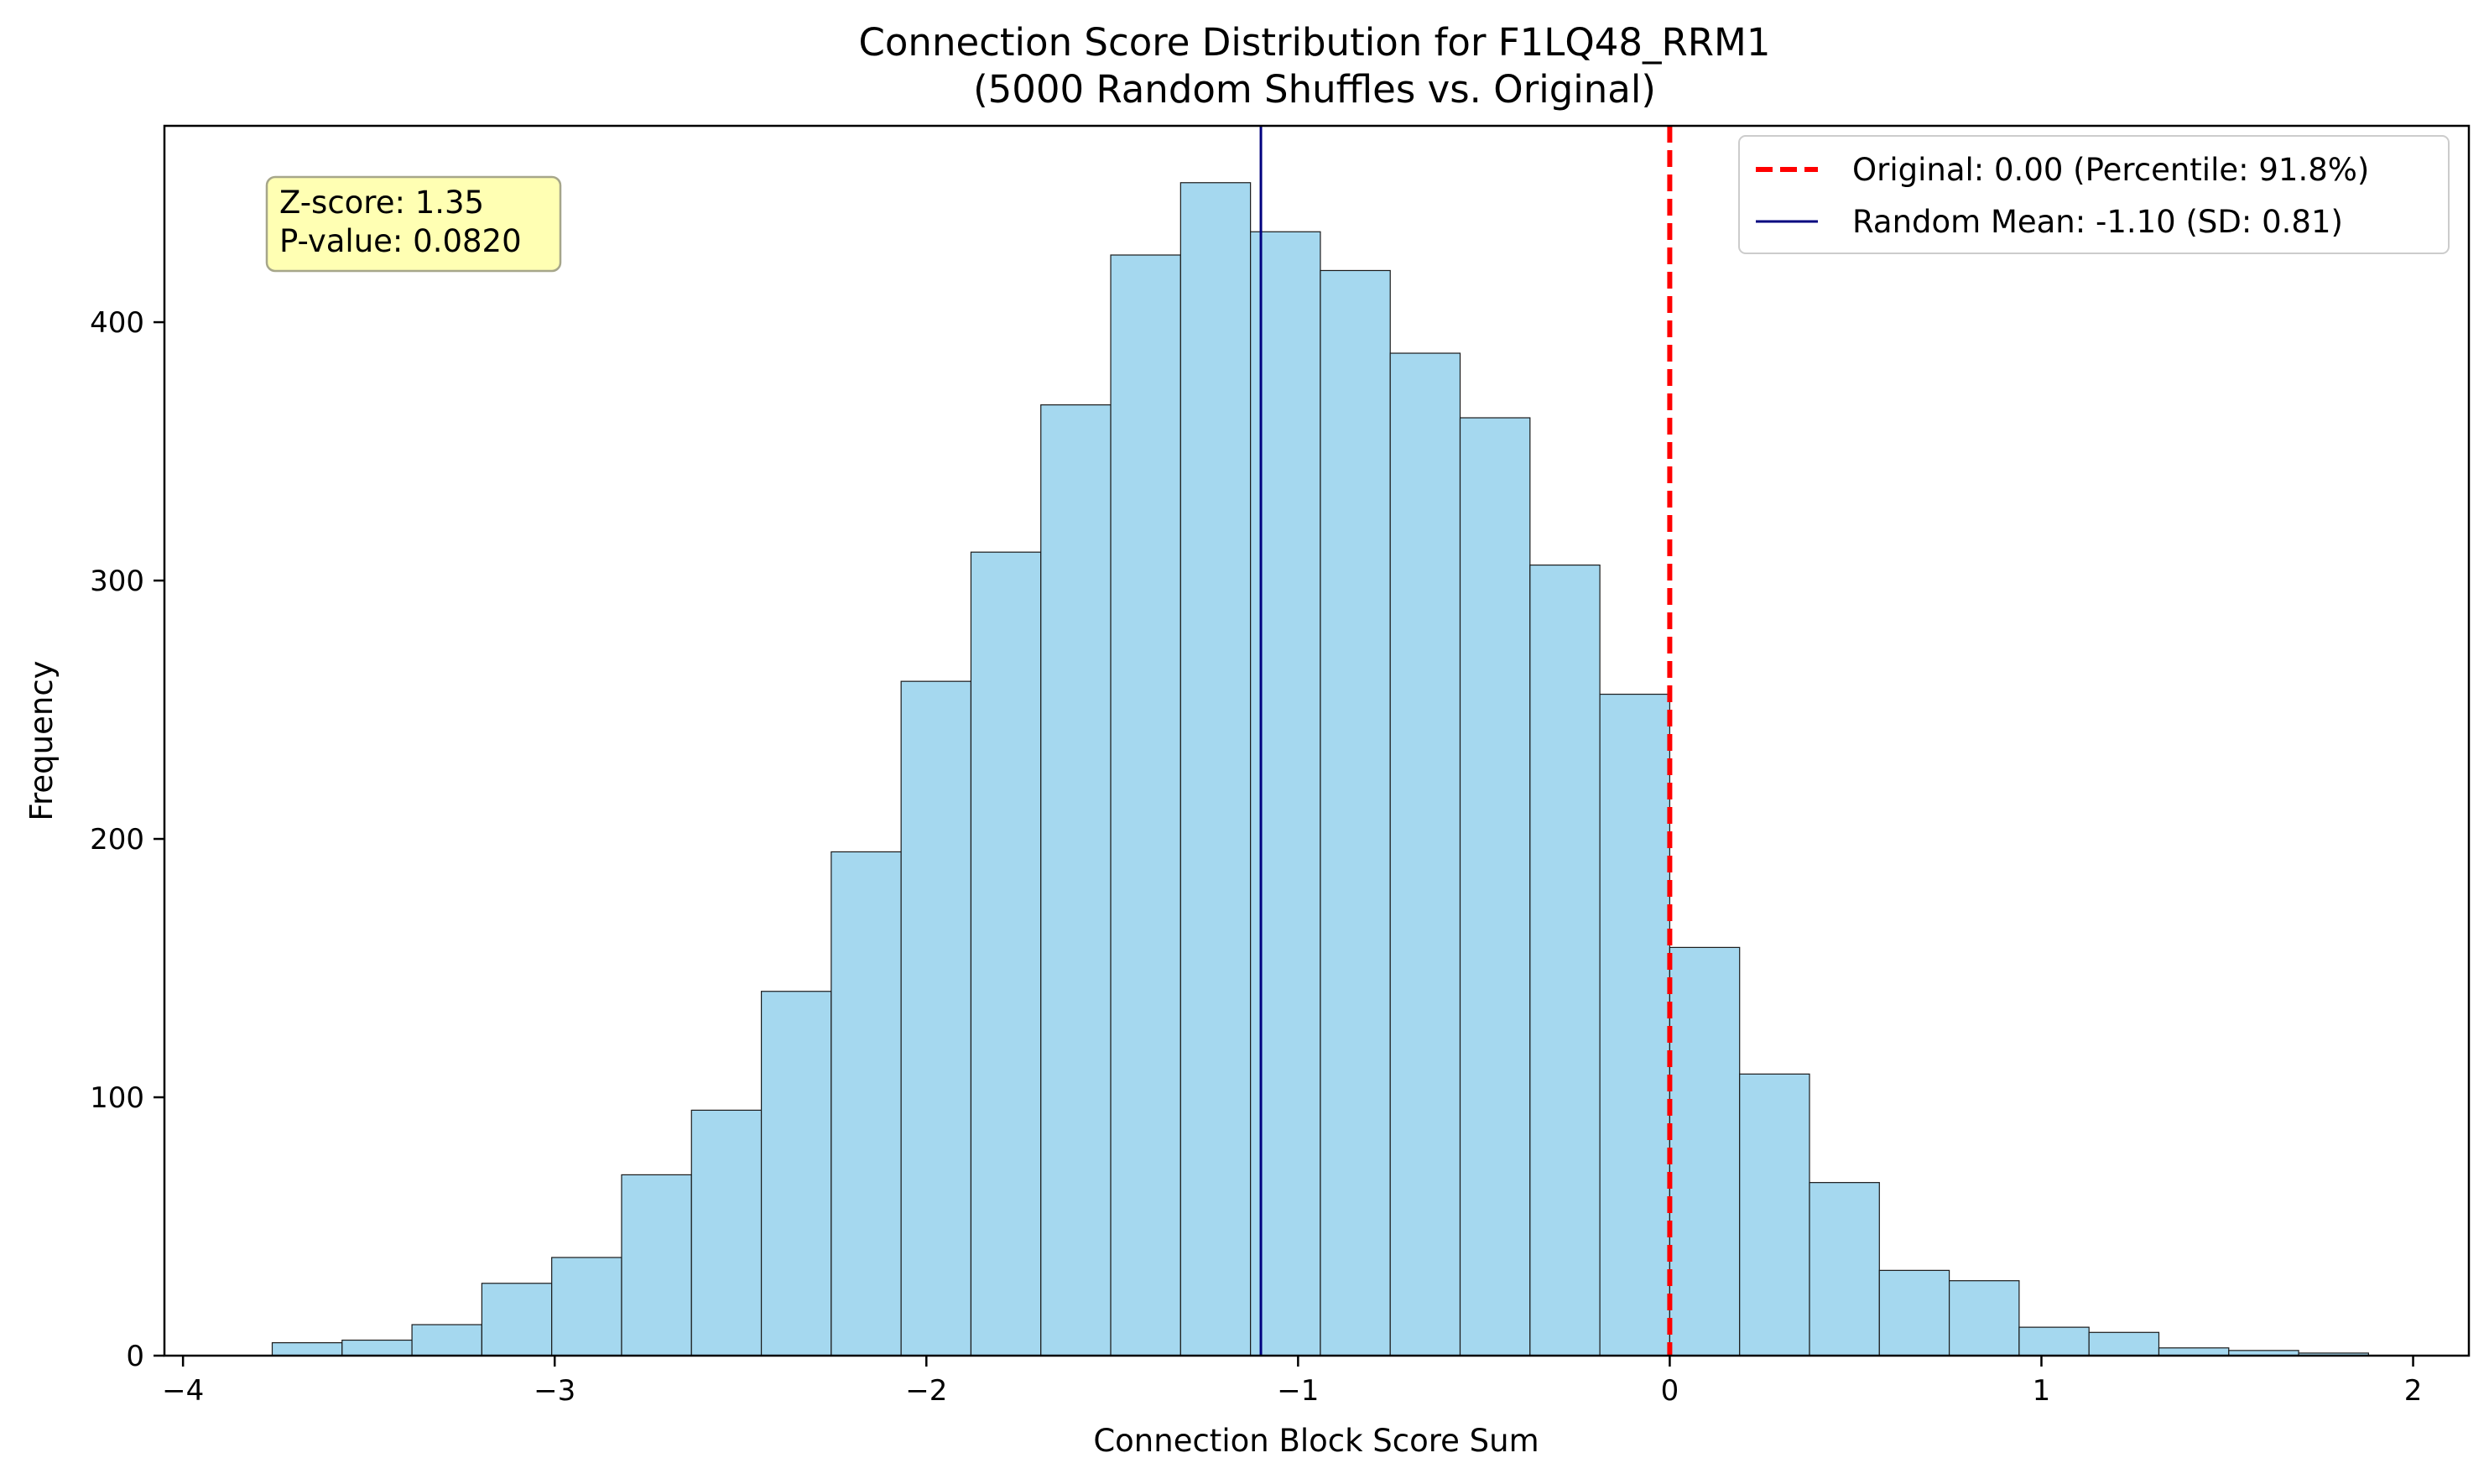 The height and width of the screenshot is (1484, 2489). I want to click on y-tick-label: 200, so click(117, 840).